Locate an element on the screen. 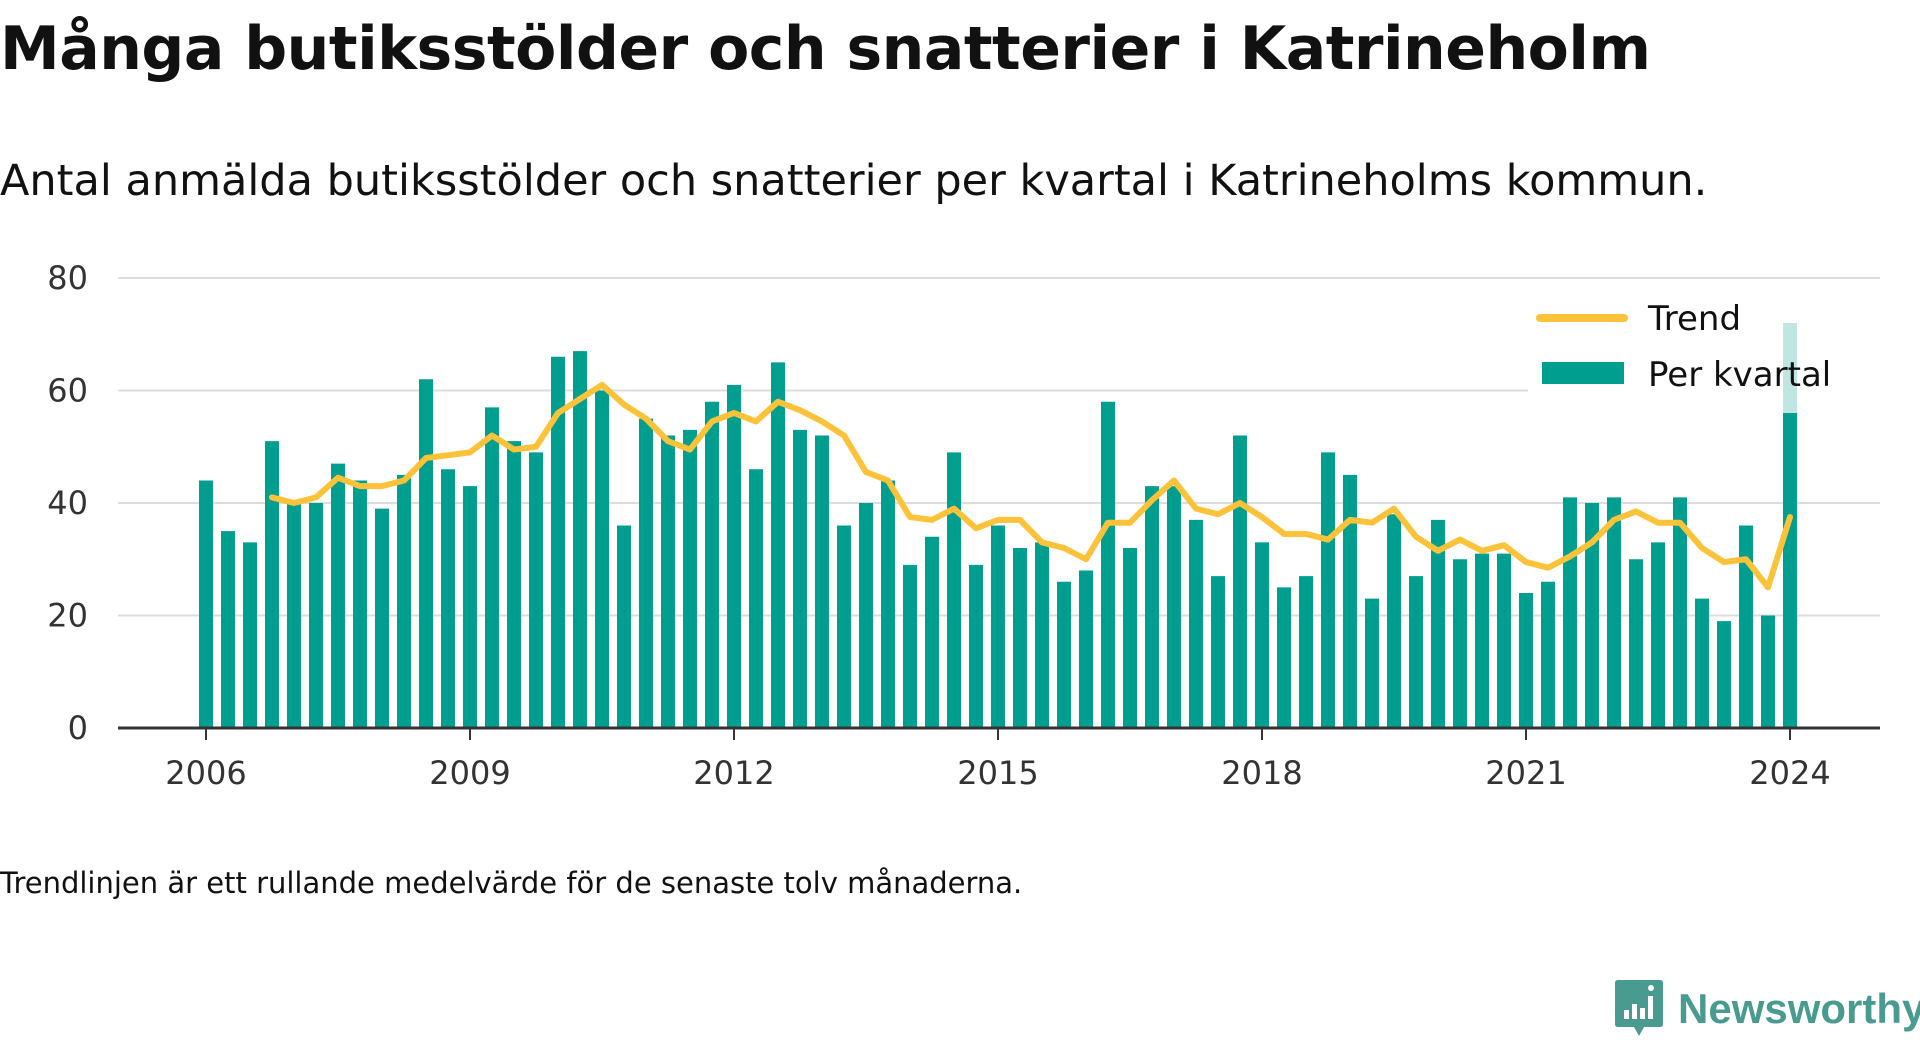 Image resolution: width=1920 pixels, height=1040 pixels. newsworthy-icon is located at coordinates (1639, 1008).